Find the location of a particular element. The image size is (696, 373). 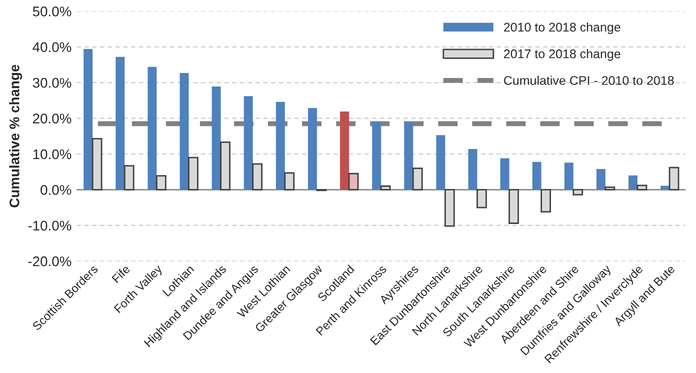

legend-label: 2010 to 2018 change is located at coordinates (562, 28).